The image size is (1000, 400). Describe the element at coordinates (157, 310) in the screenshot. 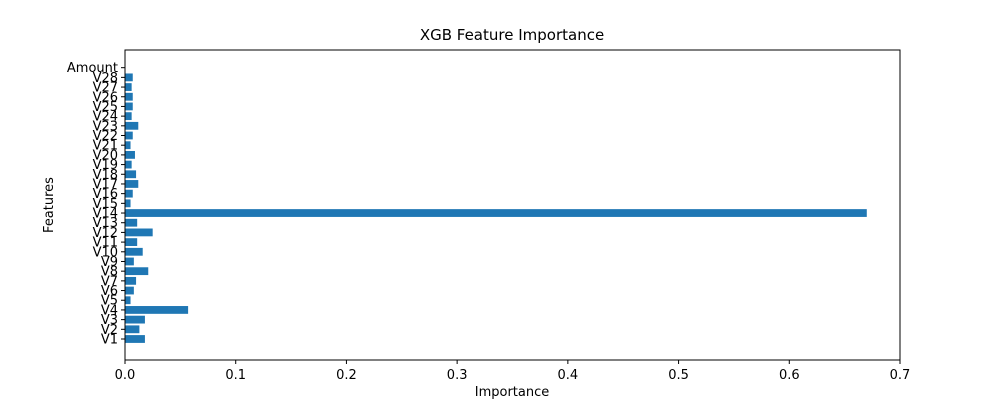

I see `bar-v4` at that location.